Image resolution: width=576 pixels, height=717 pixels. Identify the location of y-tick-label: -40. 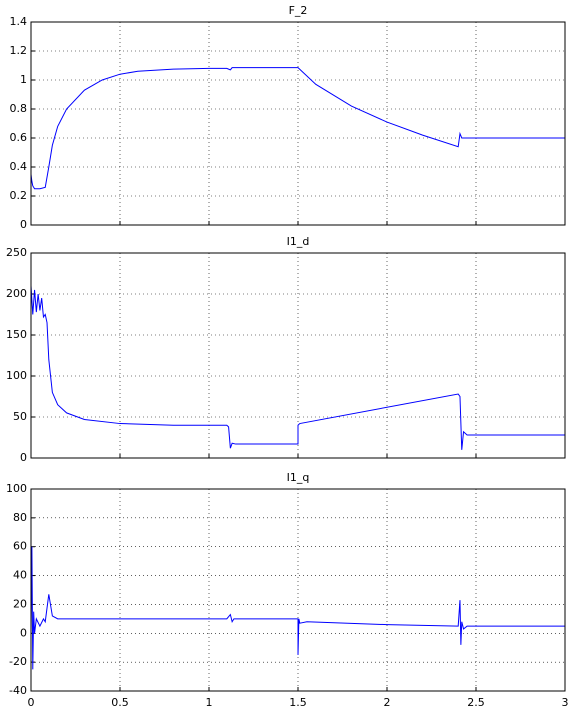
(18, 690).